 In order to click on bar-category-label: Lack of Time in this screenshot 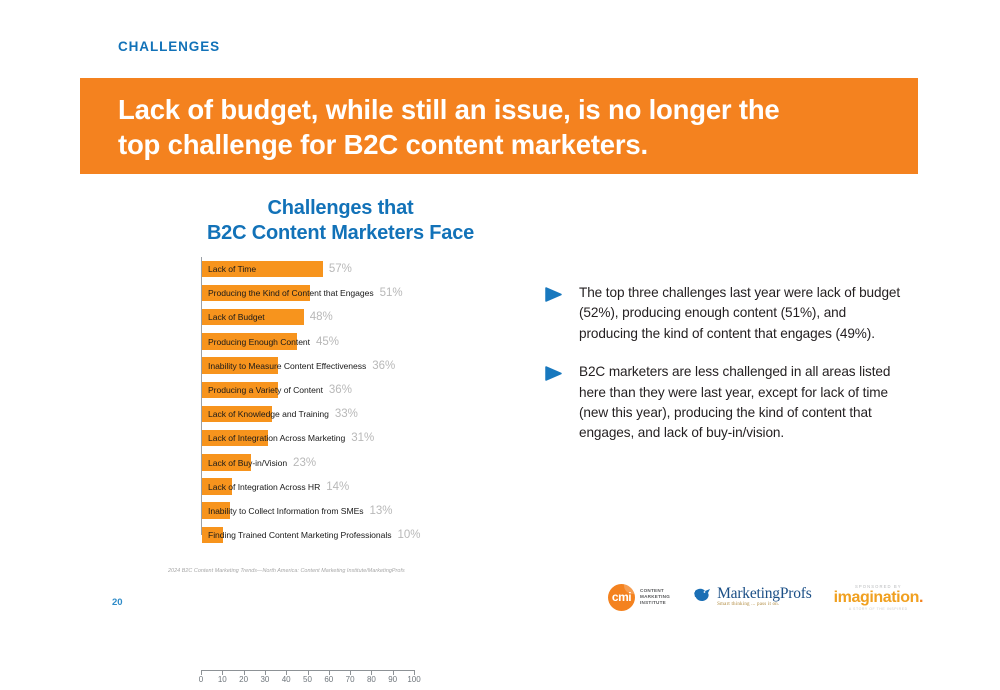, I will do `click(232, 269)`.